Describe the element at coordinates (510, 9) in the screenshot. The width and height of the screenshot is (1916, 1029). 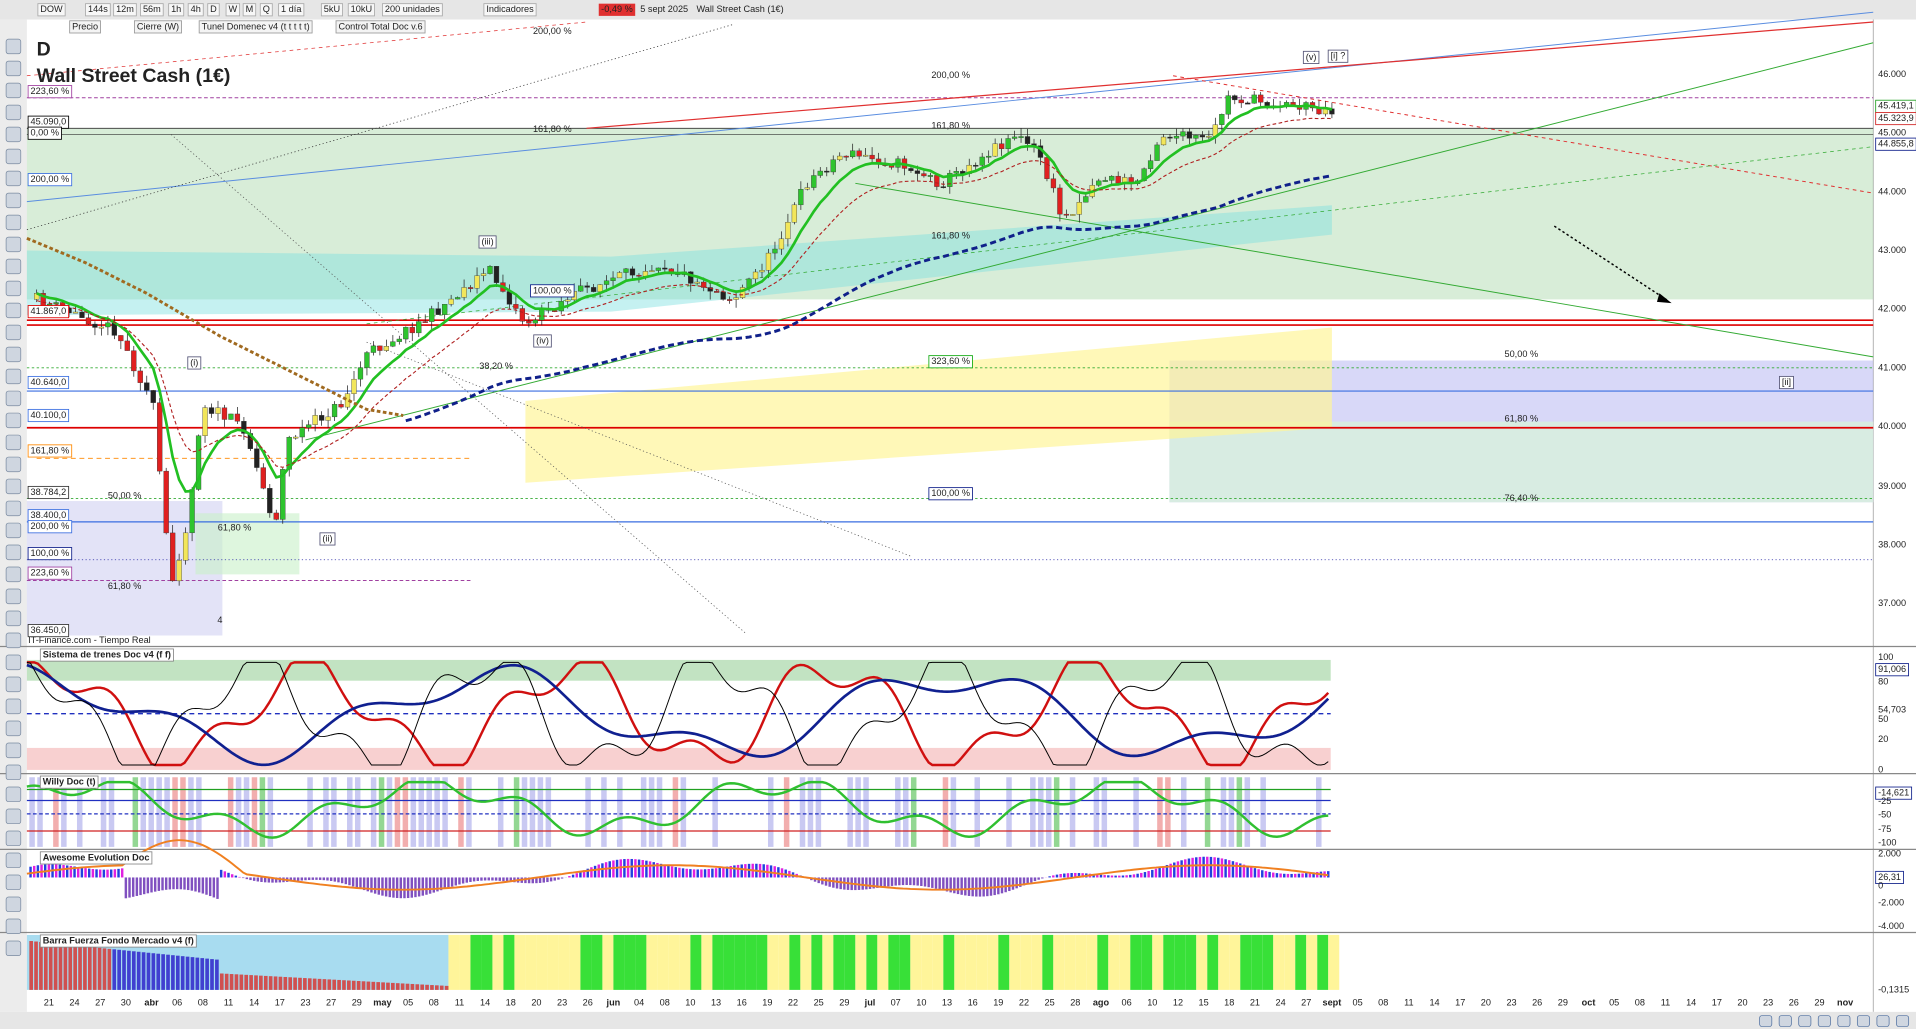
I see `toolbar-button: Indicadores` at that location.